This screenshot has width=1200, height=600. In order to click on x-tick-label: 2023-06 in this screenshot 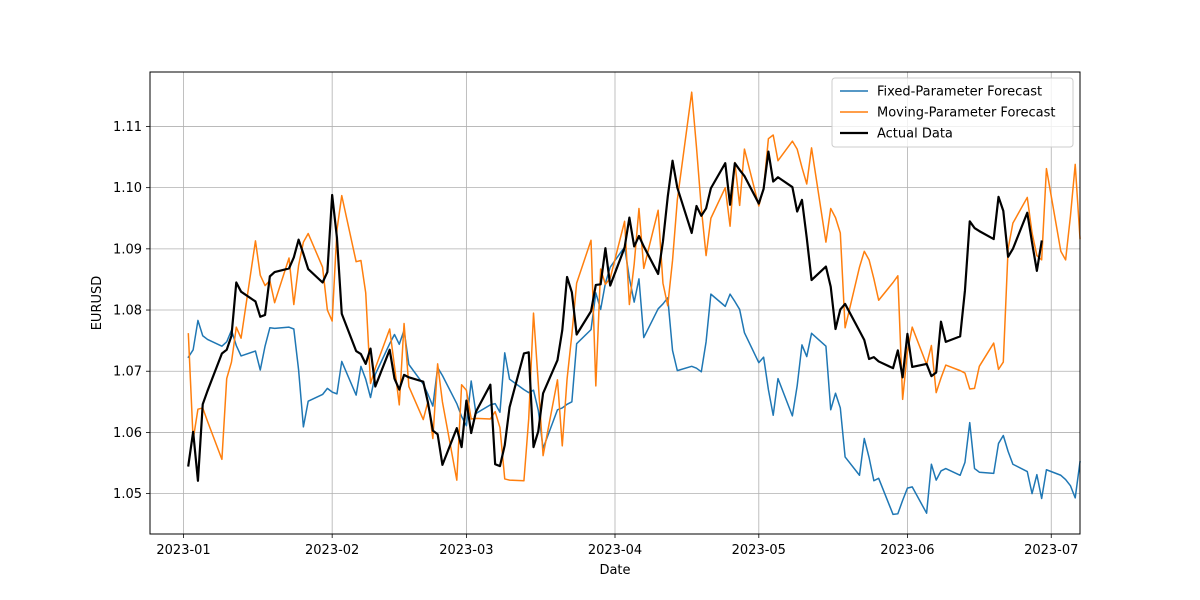, I will do `click(907, 550)`.